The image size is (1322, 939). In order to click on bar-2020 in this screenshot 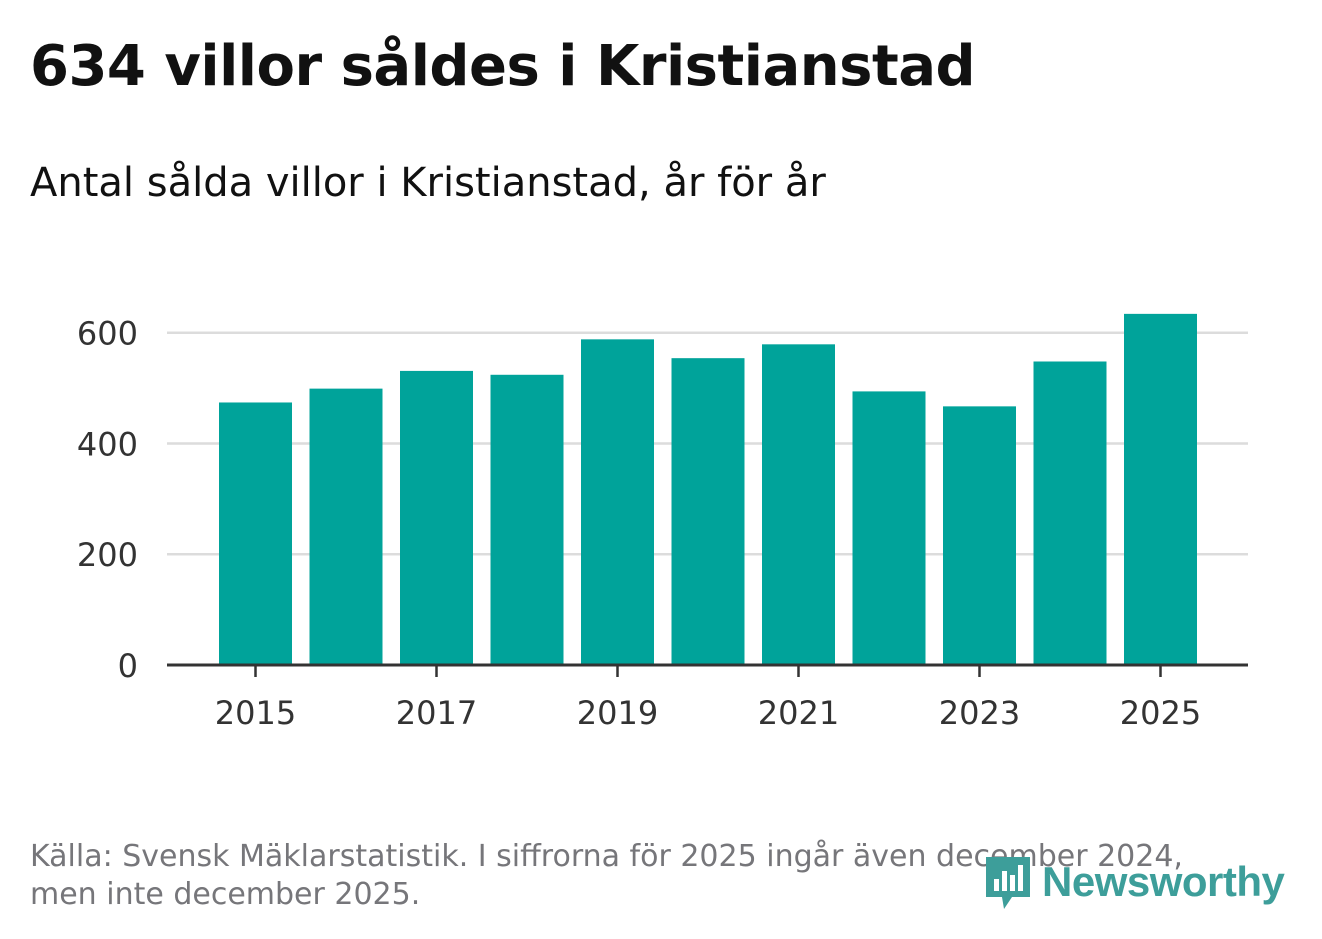, I will do `click(708, 511)`.